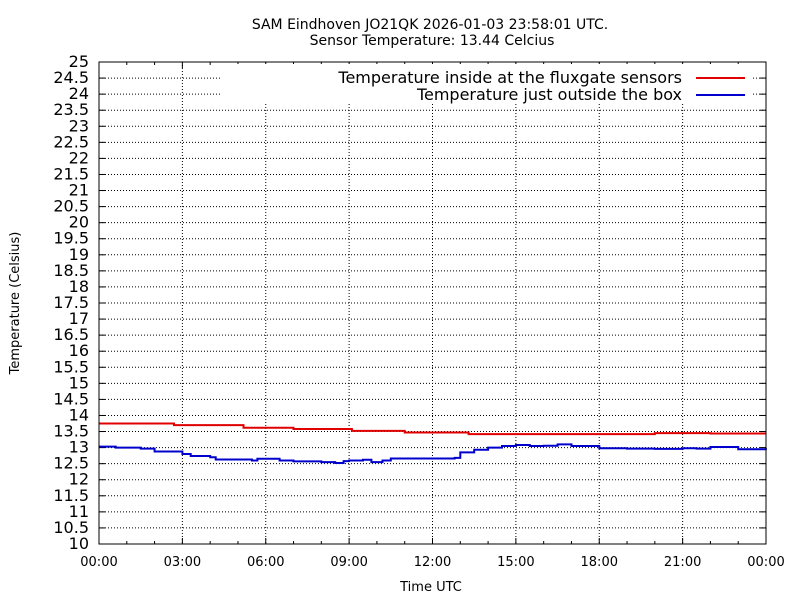 The image size is (800, 600). What do you see at coordinates (79, 479) in the screenshot?
I see `y-tick-label: 12` at bounding box center [79, 479].